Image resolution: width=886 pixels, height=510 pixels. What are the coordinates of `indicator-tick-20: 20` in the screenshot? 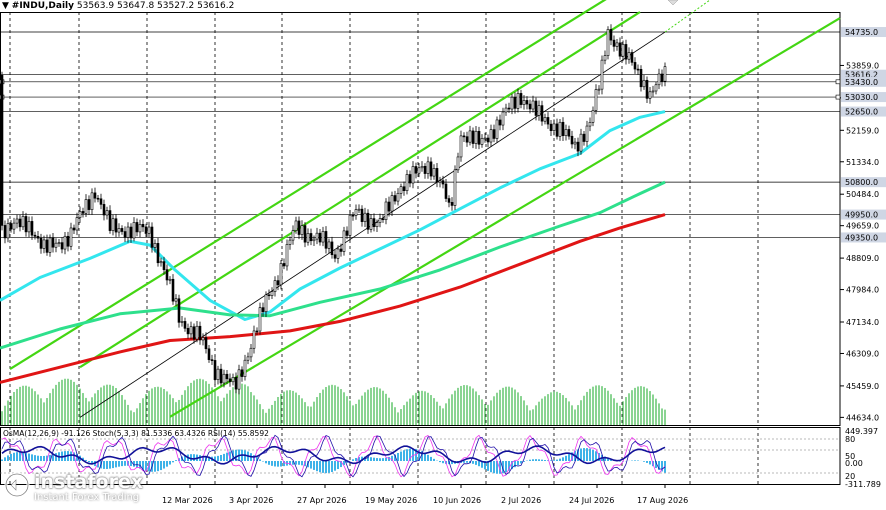 It's located at (850, 476).